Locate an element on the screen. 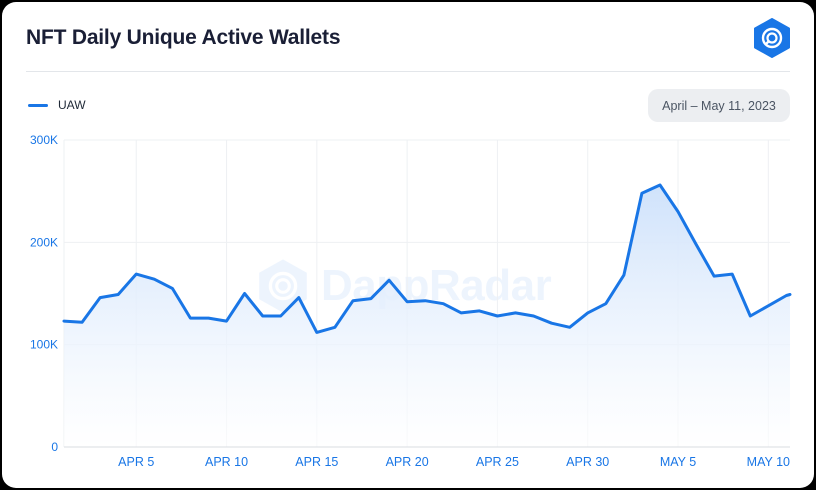 The height and width of the screenshot is (490, 816). chart-legend: UAW is located at coordinates (57, 105).